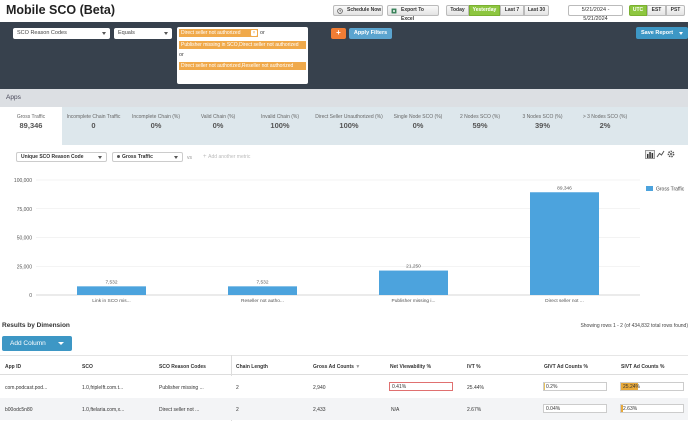  Describe the element at coordinates (126, 33) in the screenshot. I see `filter-operator-value: Equals` at that location.